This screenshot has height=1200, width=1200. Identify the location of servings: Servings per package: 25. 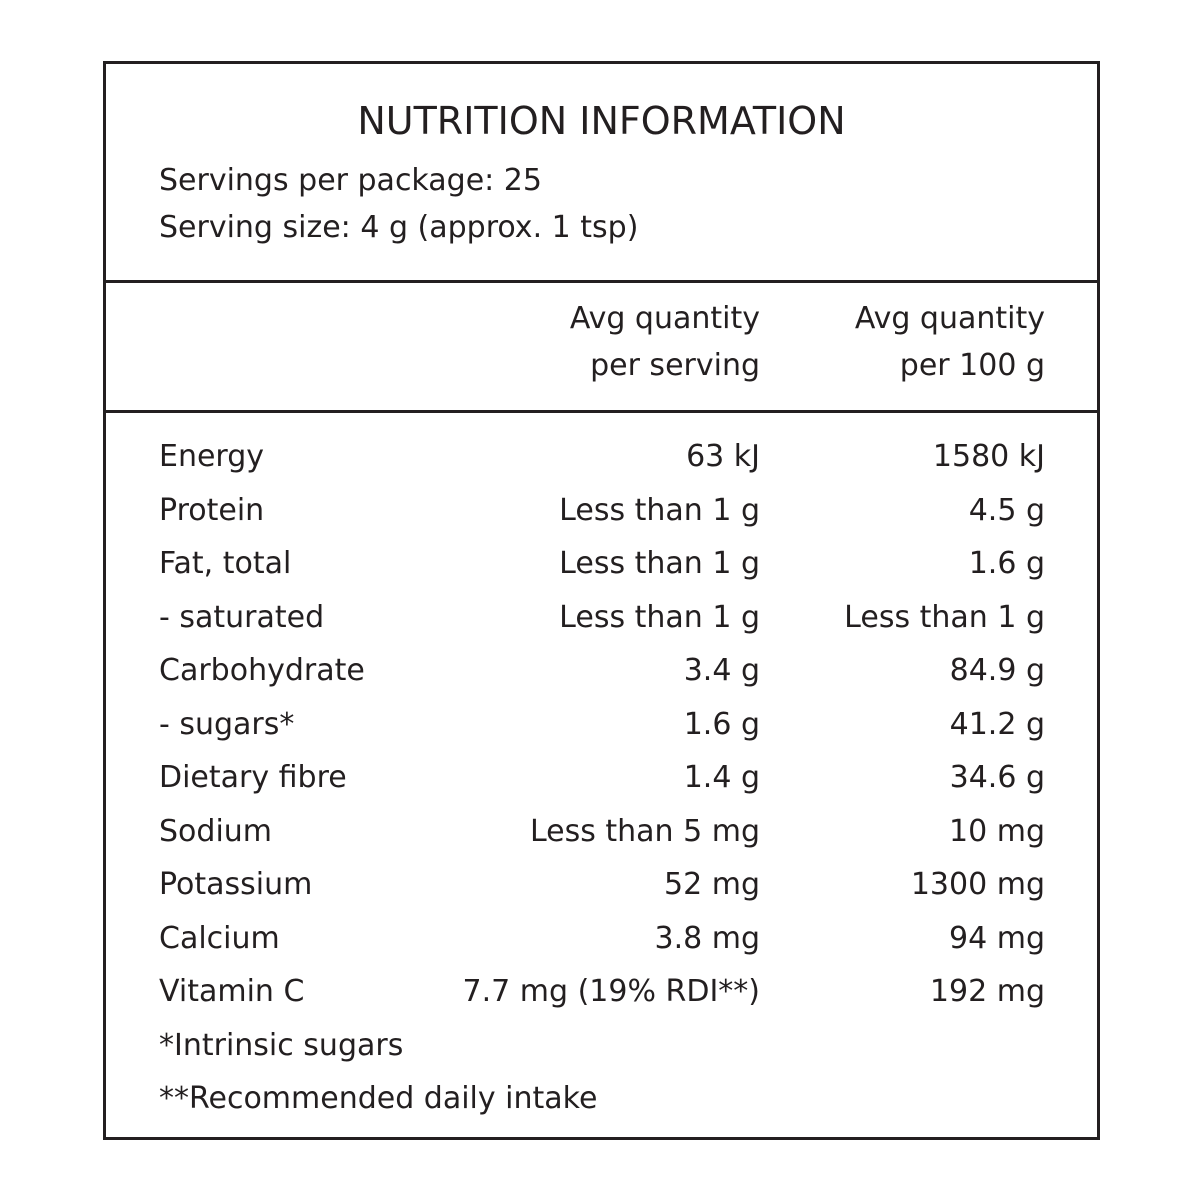
(350, 180).